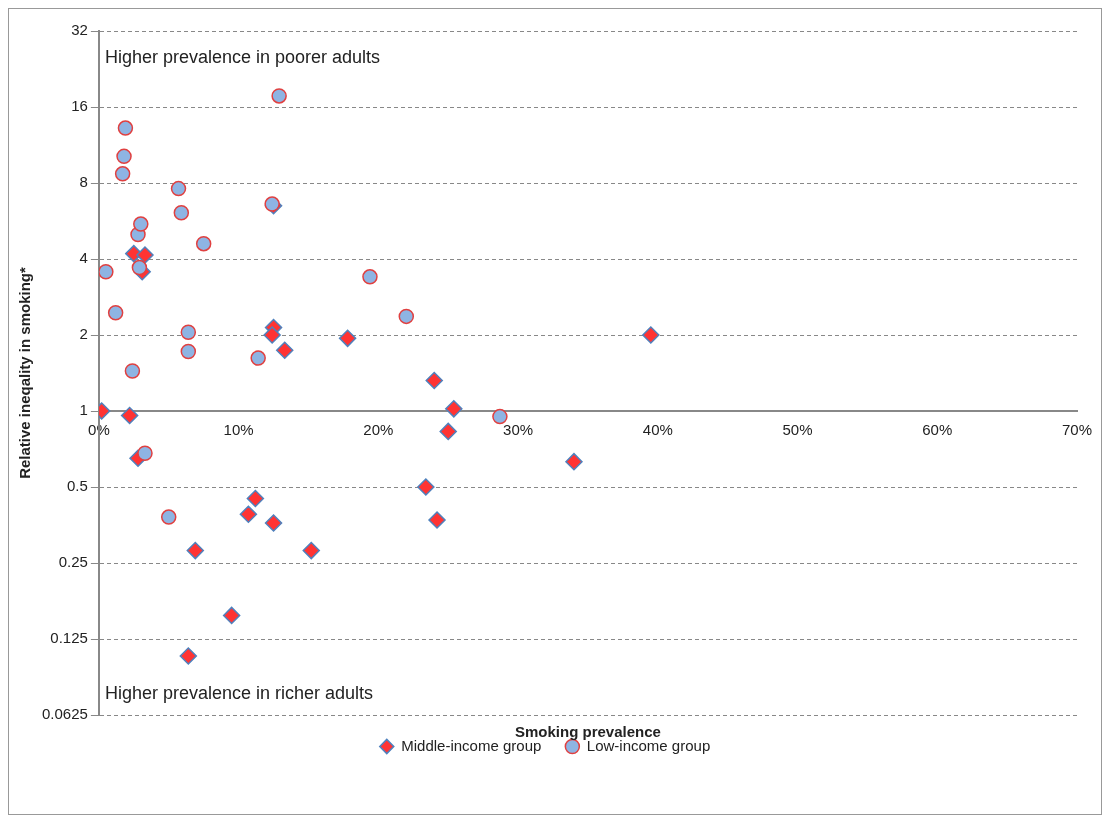 This screenshot has height=821, width=1109. What do you see at coordinates (69, 638) in the screenshot?
I see `y-tick-label: 0.125` at bounding box center [69, 638].